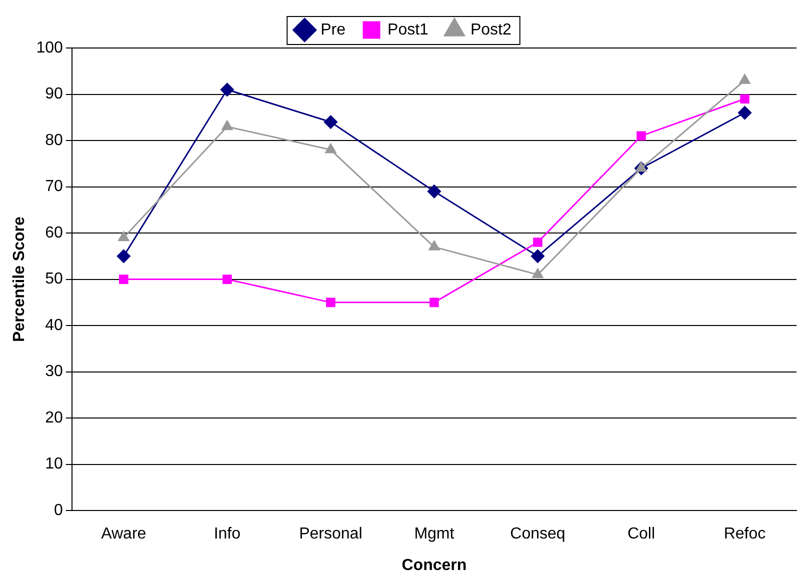 The image size is (804, 583). What do you see at coordinates (54, 371) in the screenshot?
I see `y-tick-label: 30` at bounding box center [54, 371].